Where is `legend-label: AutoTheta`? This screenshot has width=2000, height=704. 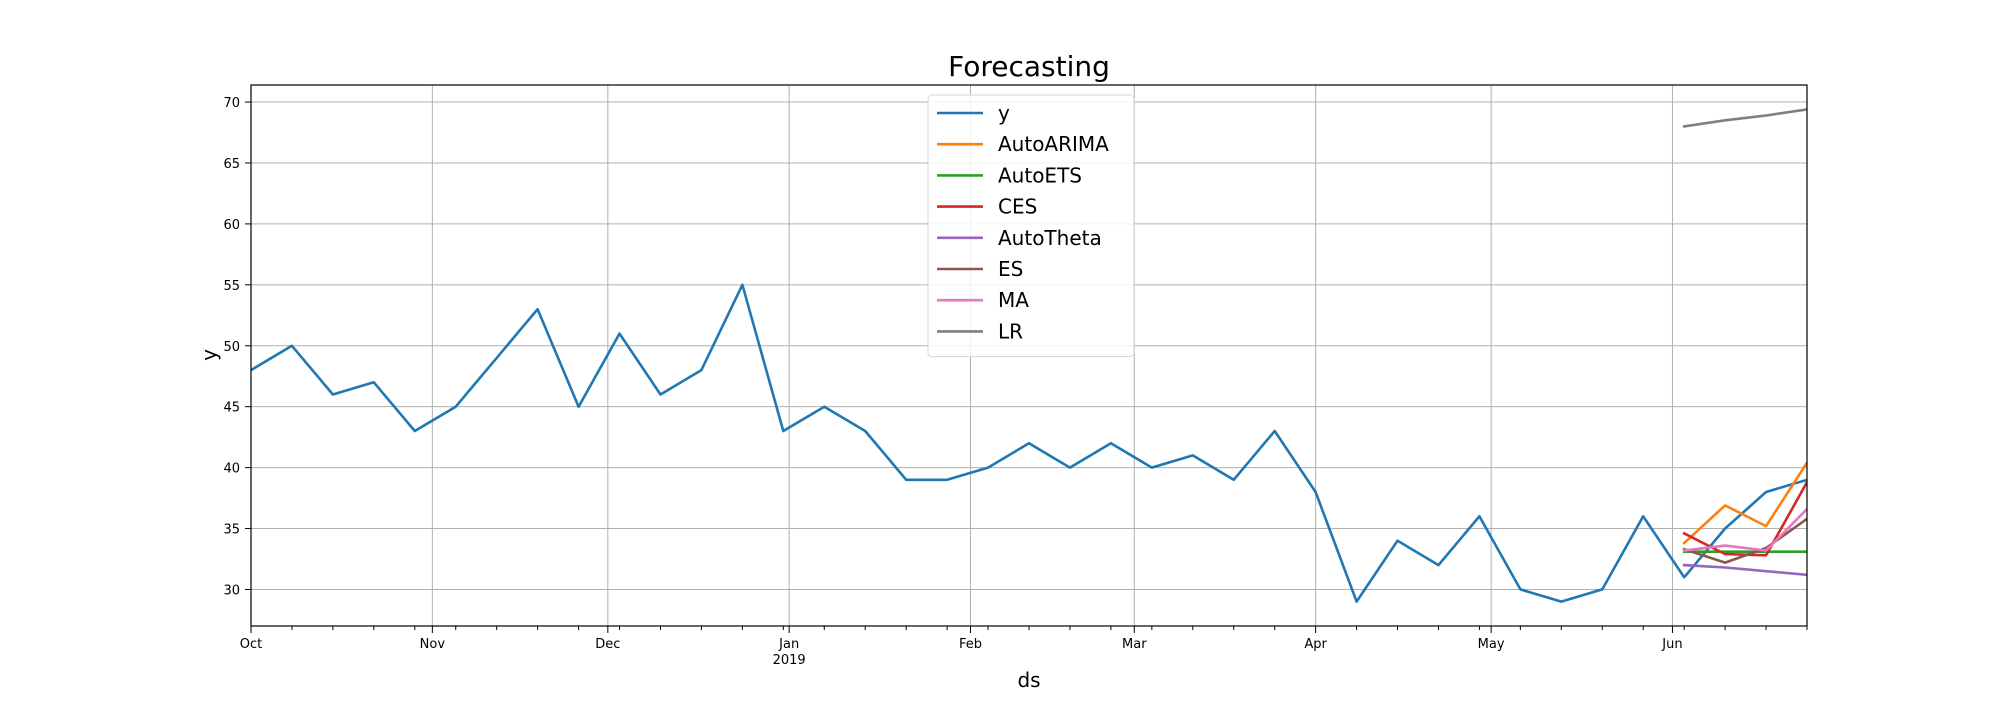
legend-label: AutoTheta is located at coordinates (1050, 238).